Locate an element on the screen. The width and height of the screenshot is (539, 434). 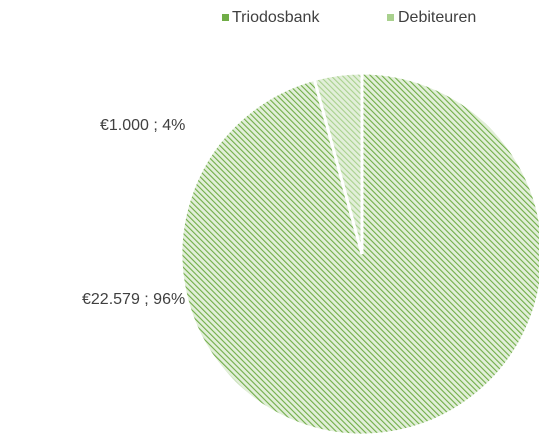
data-label: €22.579 ; 96% is located at coordinates (133, 299).